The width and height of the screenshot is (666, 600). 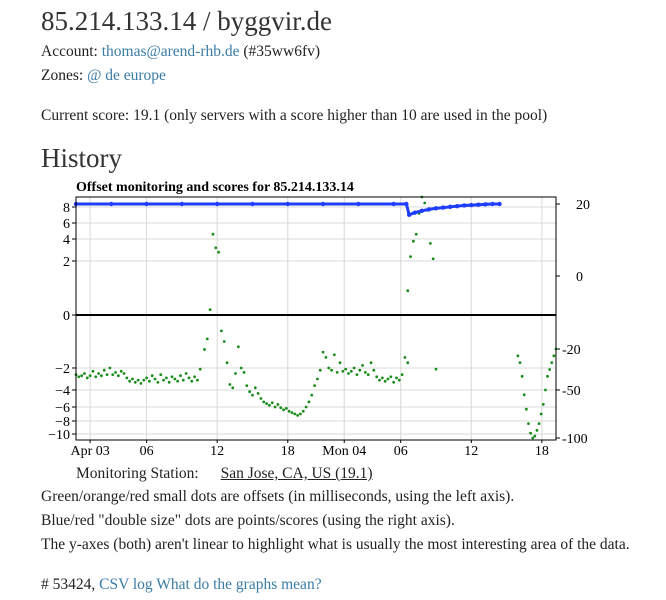 I want to click on station-link: San Jose, CA, US (19.1), so click(x=296, y=473).